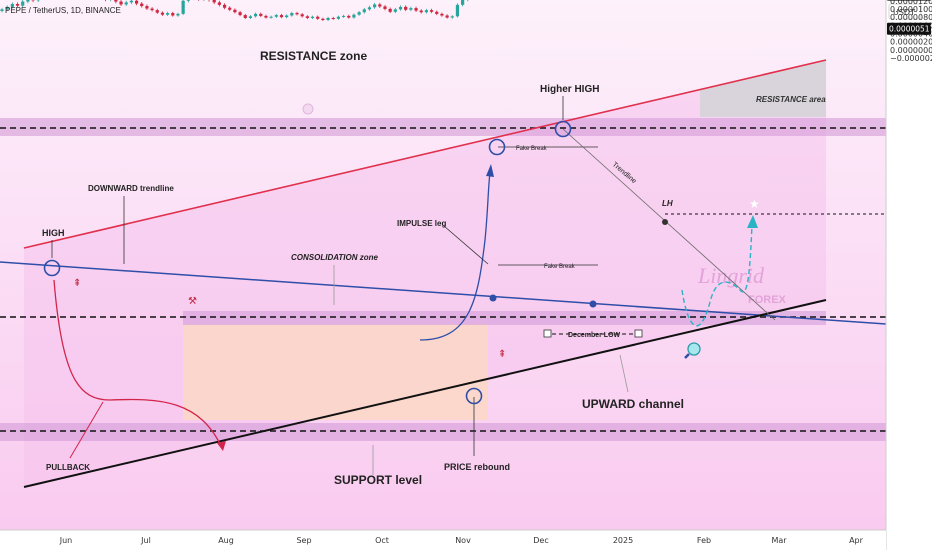  What do you see at coordinates (192, 301) in the screenshot?
I see `hammer-icon: ⚒` at bounding box center [192, 301].